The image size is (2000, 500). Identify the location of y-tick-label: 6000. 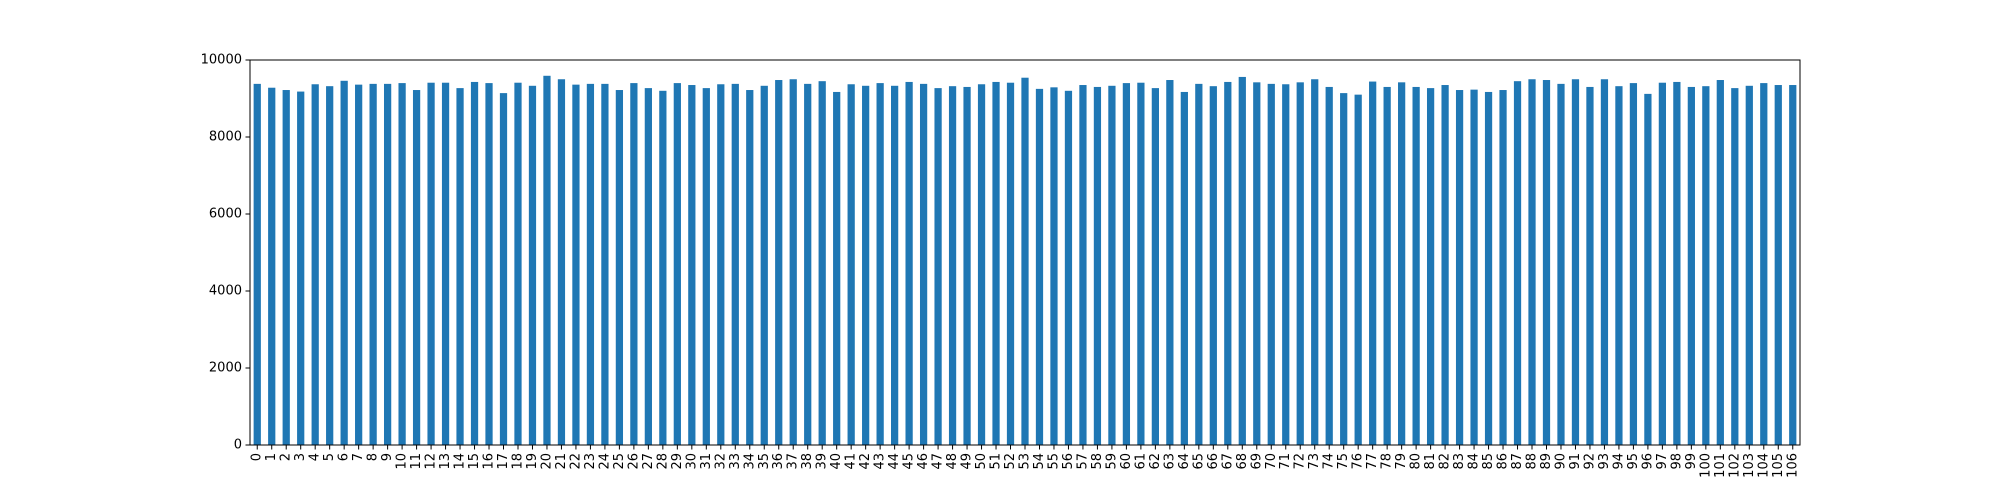
(225, 214).